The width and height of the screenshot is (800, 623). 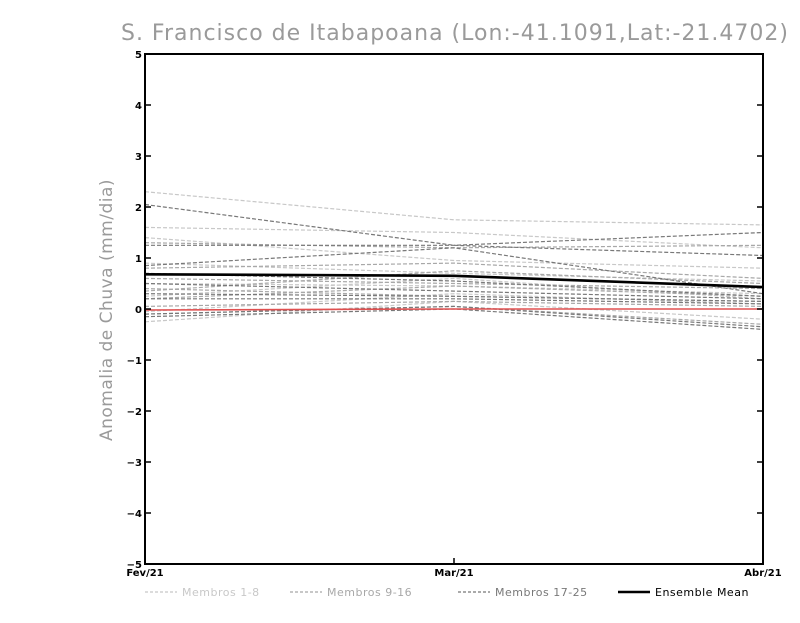 I want to click on y-tick-label: 3, so click(x=138, y=157).